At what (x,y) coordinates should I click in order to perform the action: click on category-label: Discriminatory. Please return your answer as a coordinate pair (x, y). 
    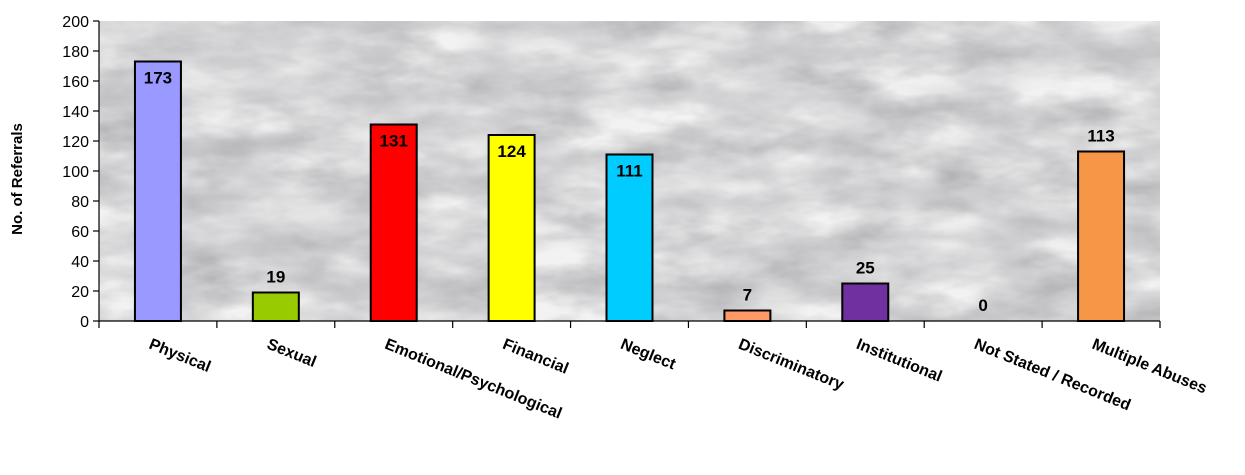
    Looking at the image, I should click on (791, 365).